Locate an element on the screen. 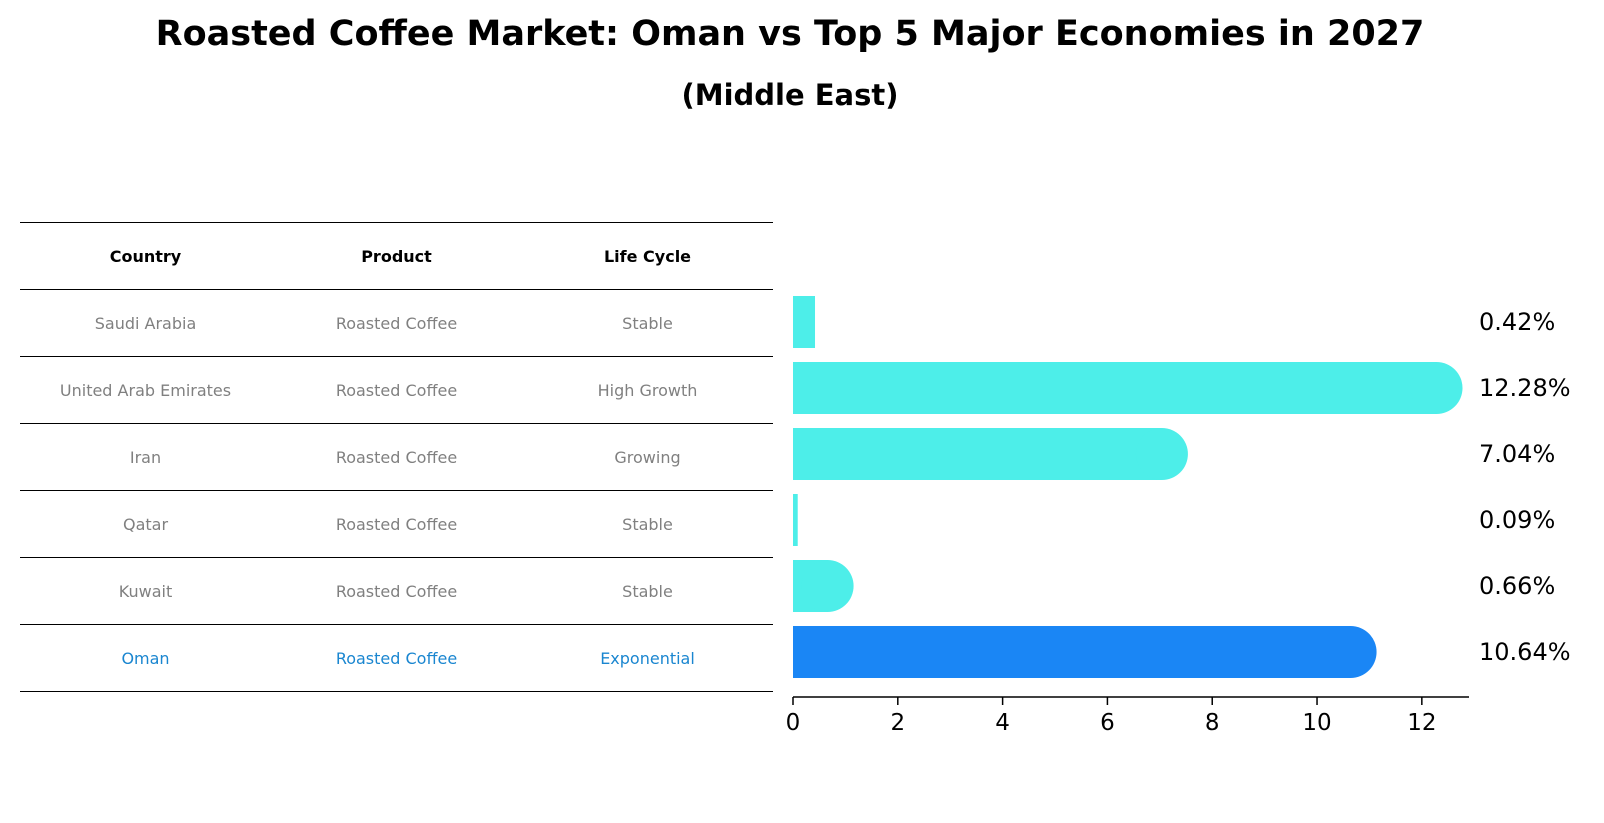 Image resolution: width=1604 pixels, height=823 pixels. bar-qatar is located at coordinates (795, 520).